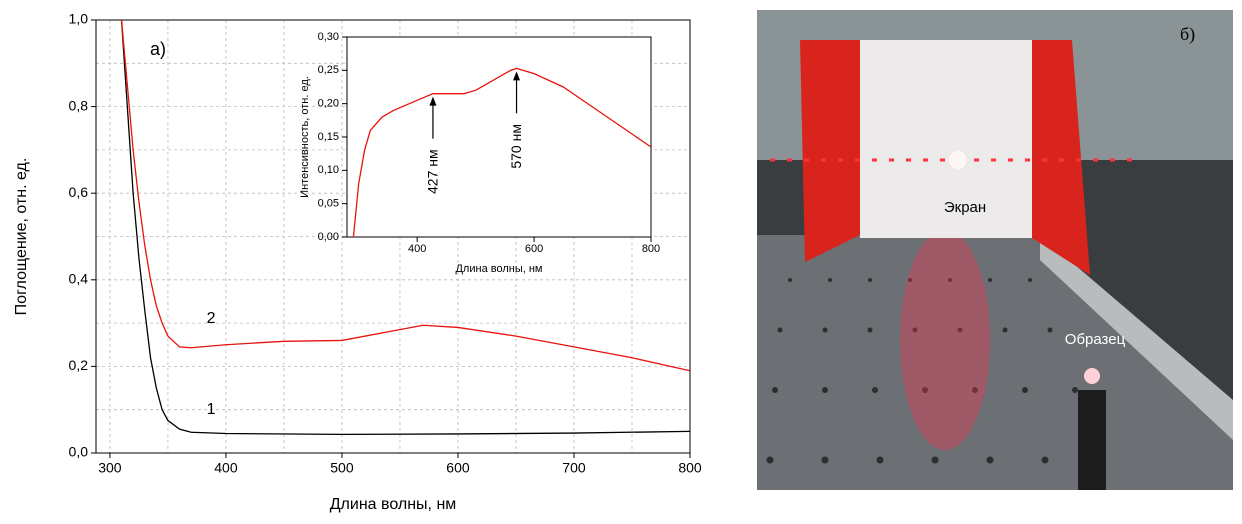 Image resolution: width=1242 pixels, height=524 pixels. What do you see at coordinates (158, 49) in the screenshot?
I see `panel-label: а)` at bounding box center [158, 49].